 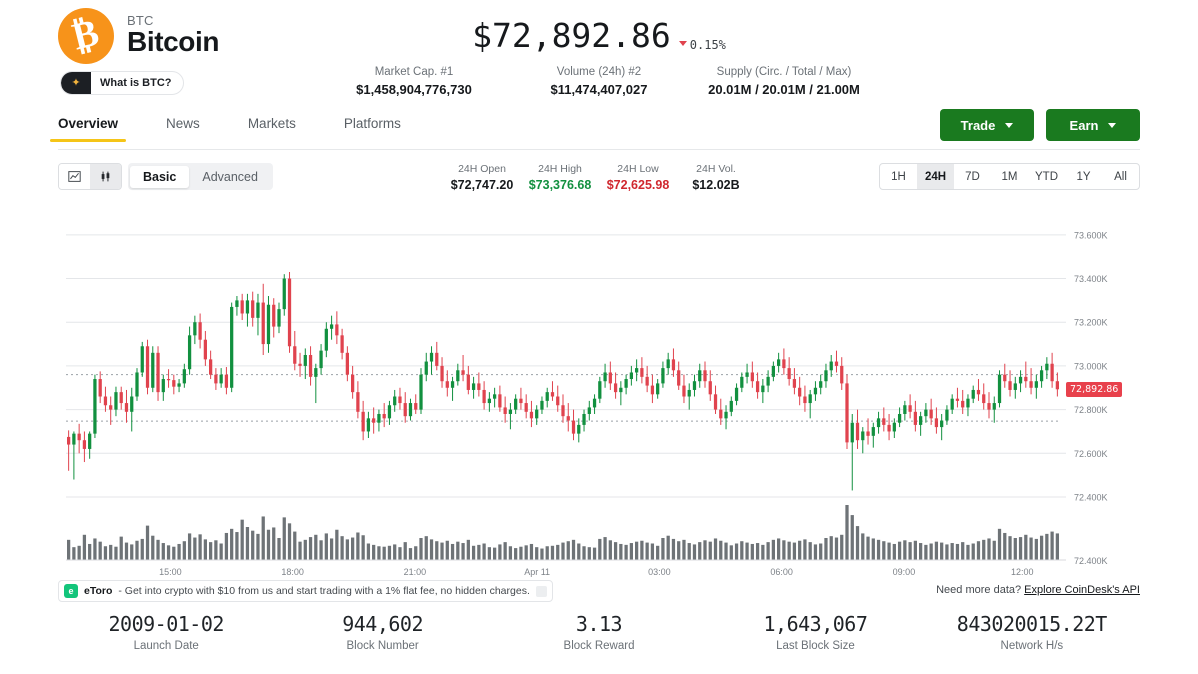 I want to click on bstat-value: 944,602, so click(x=382, y=624).